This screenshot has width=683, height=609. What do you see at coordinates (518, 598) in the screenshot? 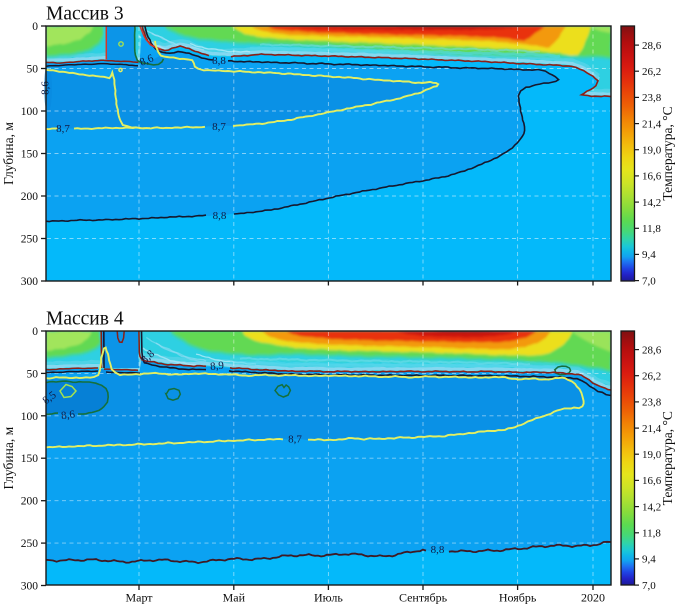
I see `svg-text: Ноябрь` at bounding box center [518, 598].